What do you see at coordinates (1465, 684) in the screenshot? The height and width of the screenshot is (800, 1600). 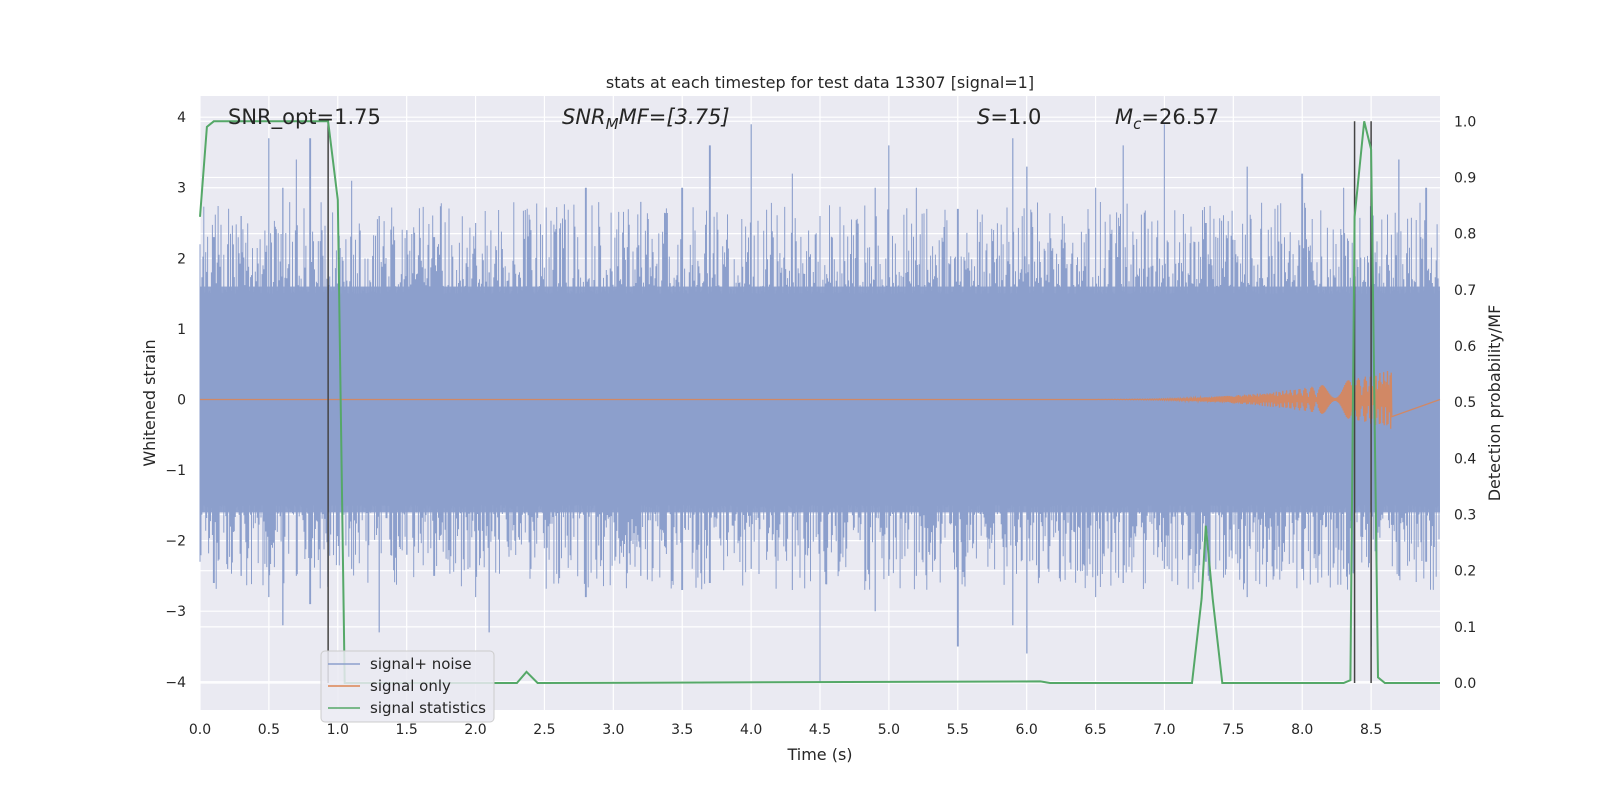 I see `y2-tick-label: 0.0` at bounding box center [1465, 684].